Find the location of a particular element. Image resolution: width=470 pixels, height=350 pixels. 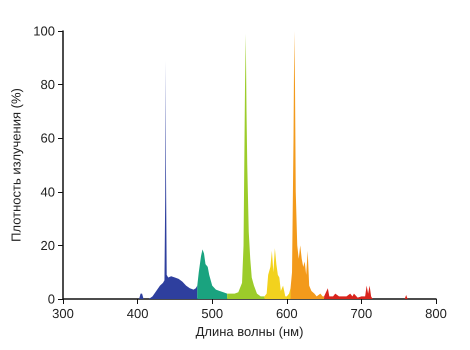

x-tick-label: 800 is located at coordinates (436, 313).